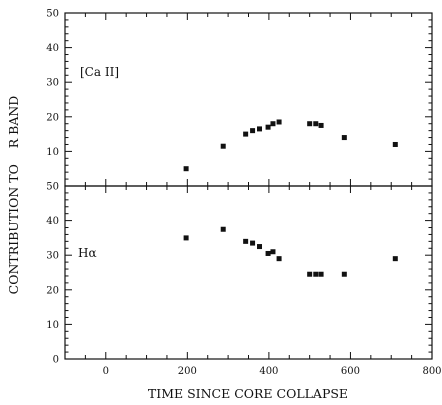  Describe the element at coordinates (52, 83) in the screenshot. I see `y-tick-label-0-2: 30` at that location.